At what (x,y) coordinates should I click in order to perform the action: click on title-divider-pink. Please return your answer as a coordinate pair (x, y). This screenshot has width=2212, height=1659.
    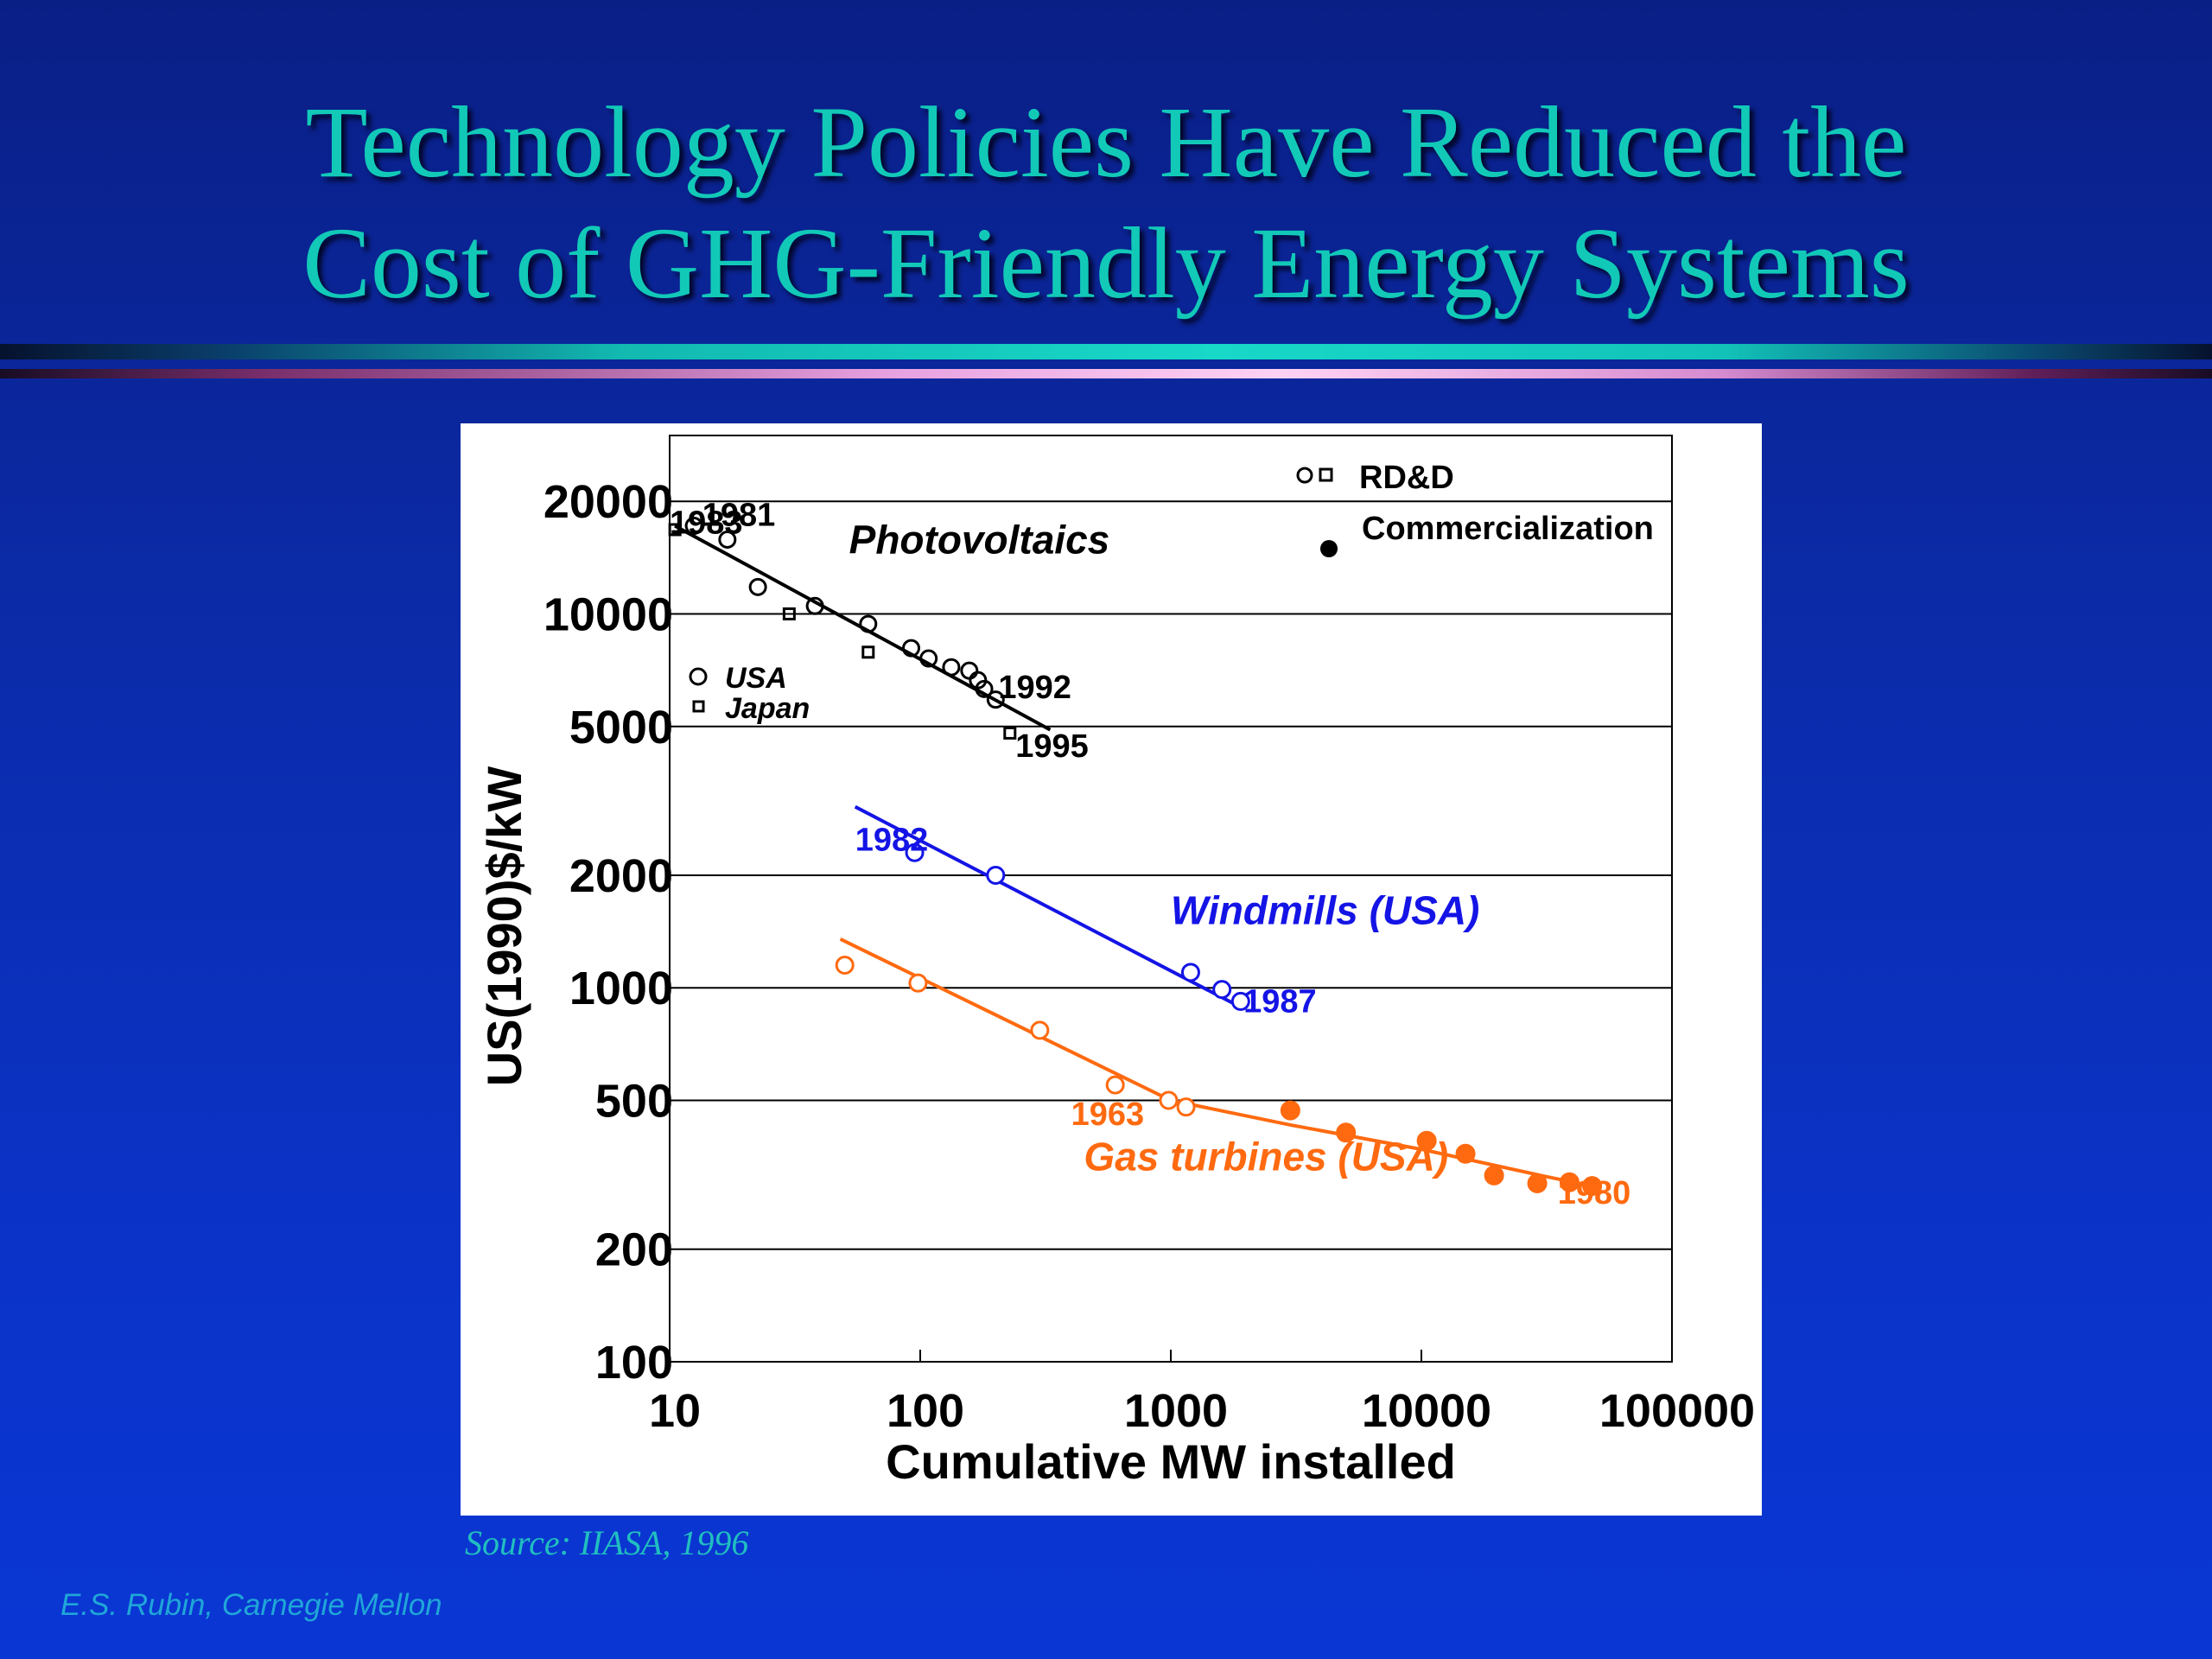
    Looking at the image, I should click on (1106, 373).